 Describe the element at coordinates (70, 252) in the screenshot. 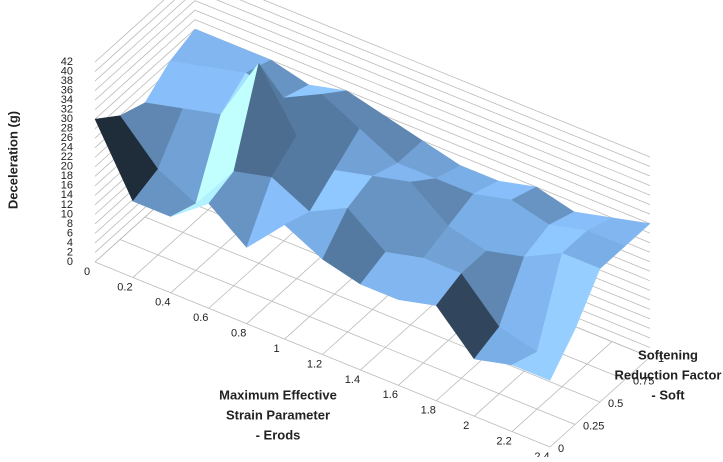

I see `z-tick-label: 2` at that location.